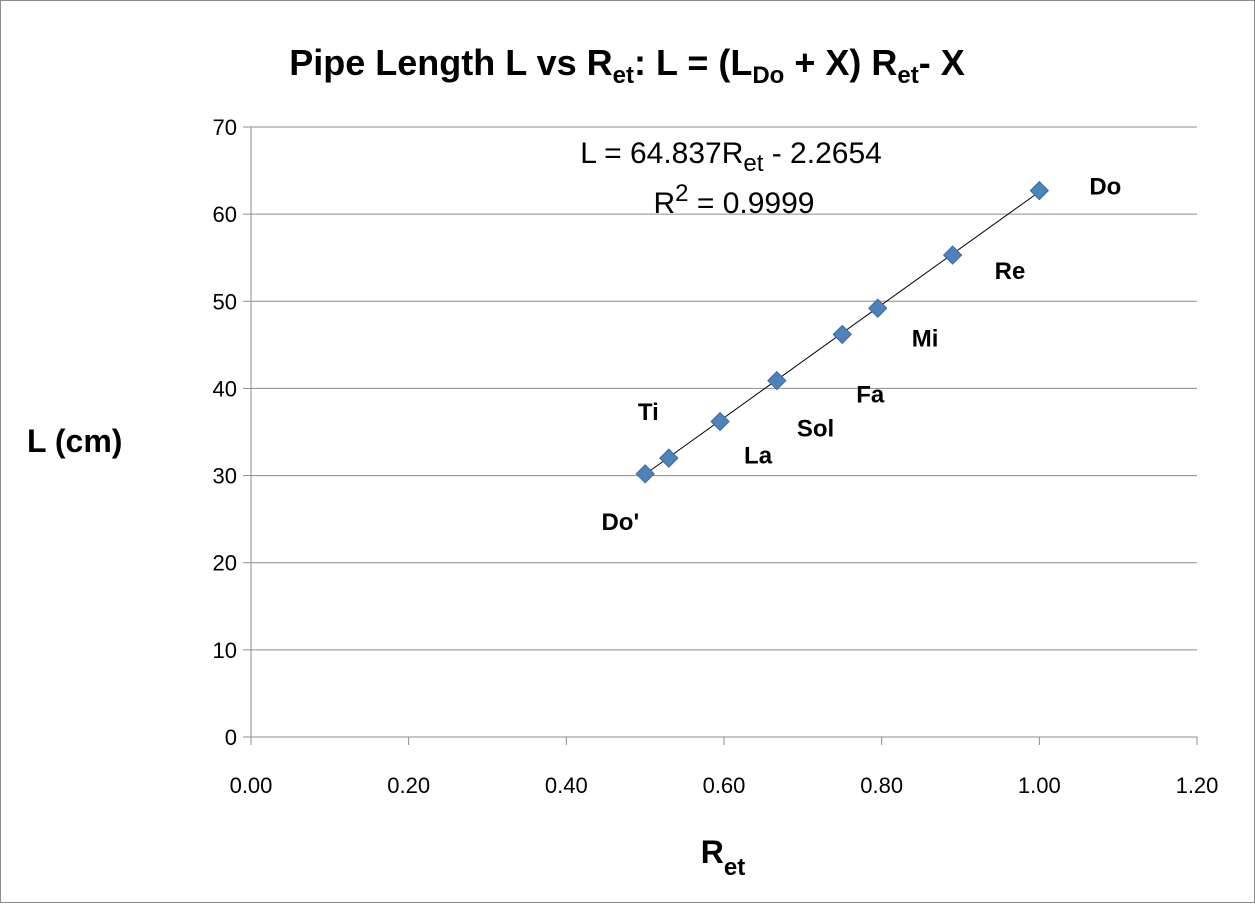 The width and height of the screenshot is (1255, 907). Describe the element at coordinates (231, 737) in the screenshot. I see `y-tick-label: 0` at that location.